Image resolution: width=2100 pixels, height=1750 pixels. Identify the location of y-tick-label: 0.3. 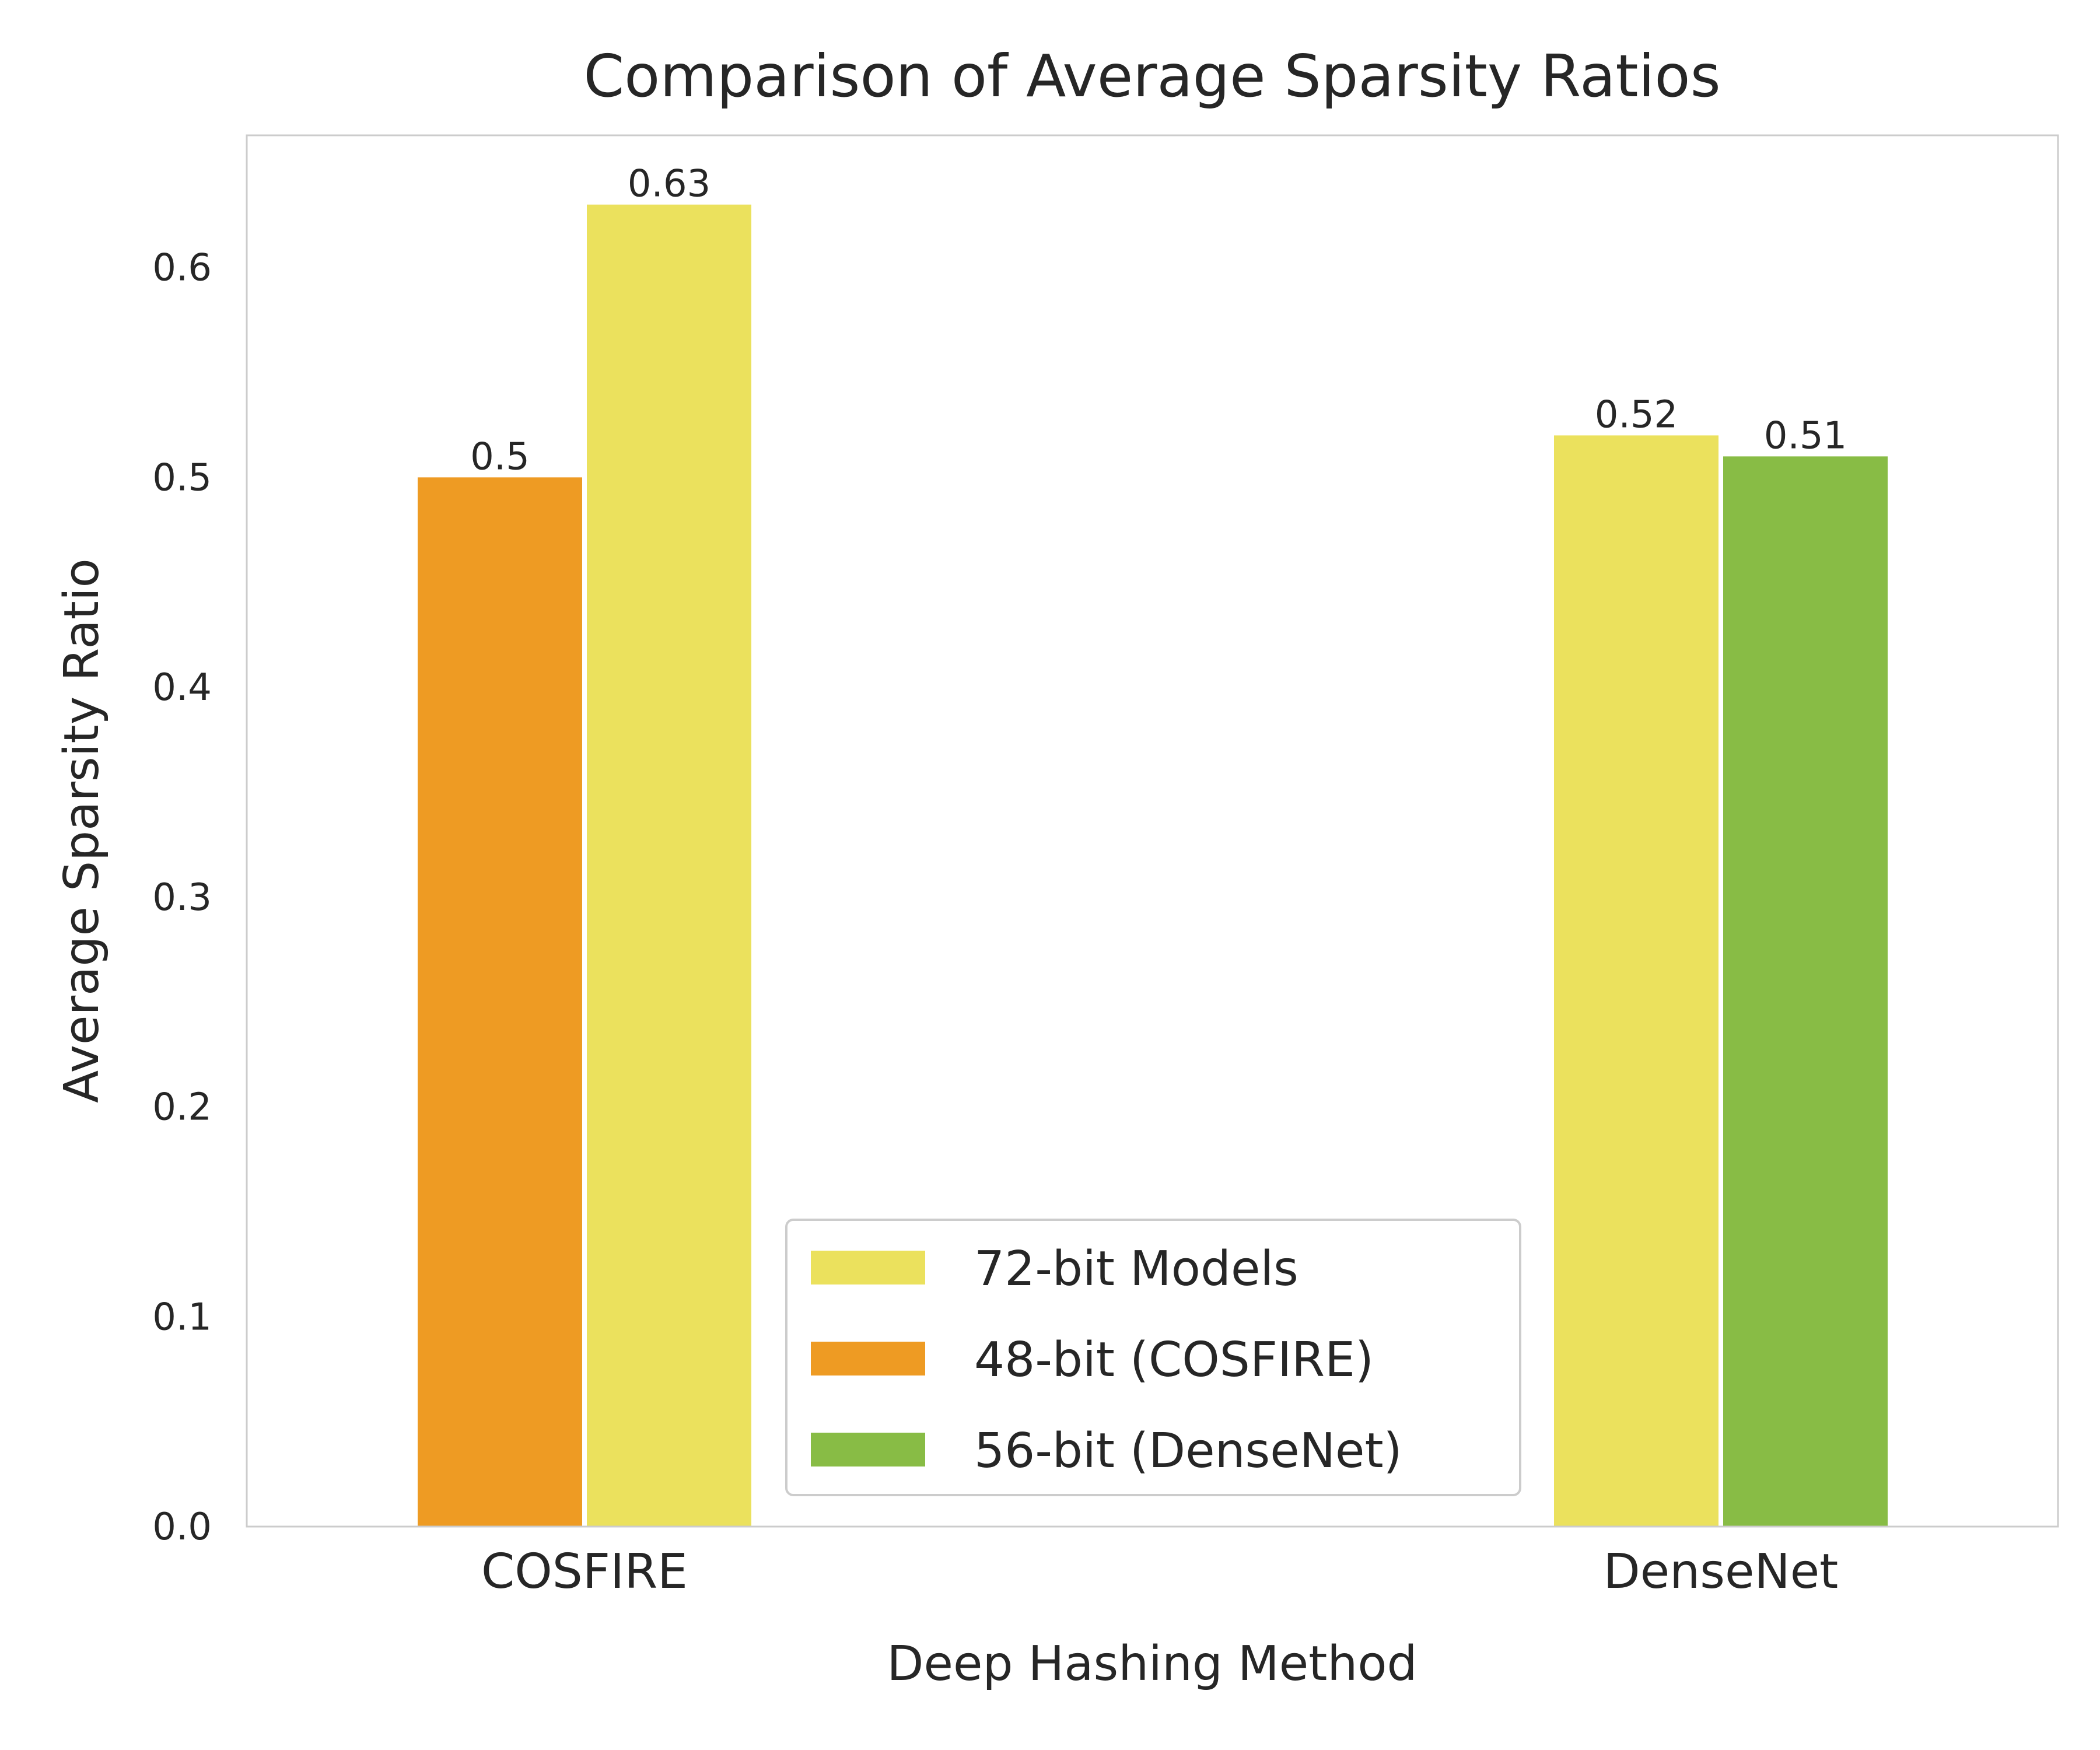
(182, 897).